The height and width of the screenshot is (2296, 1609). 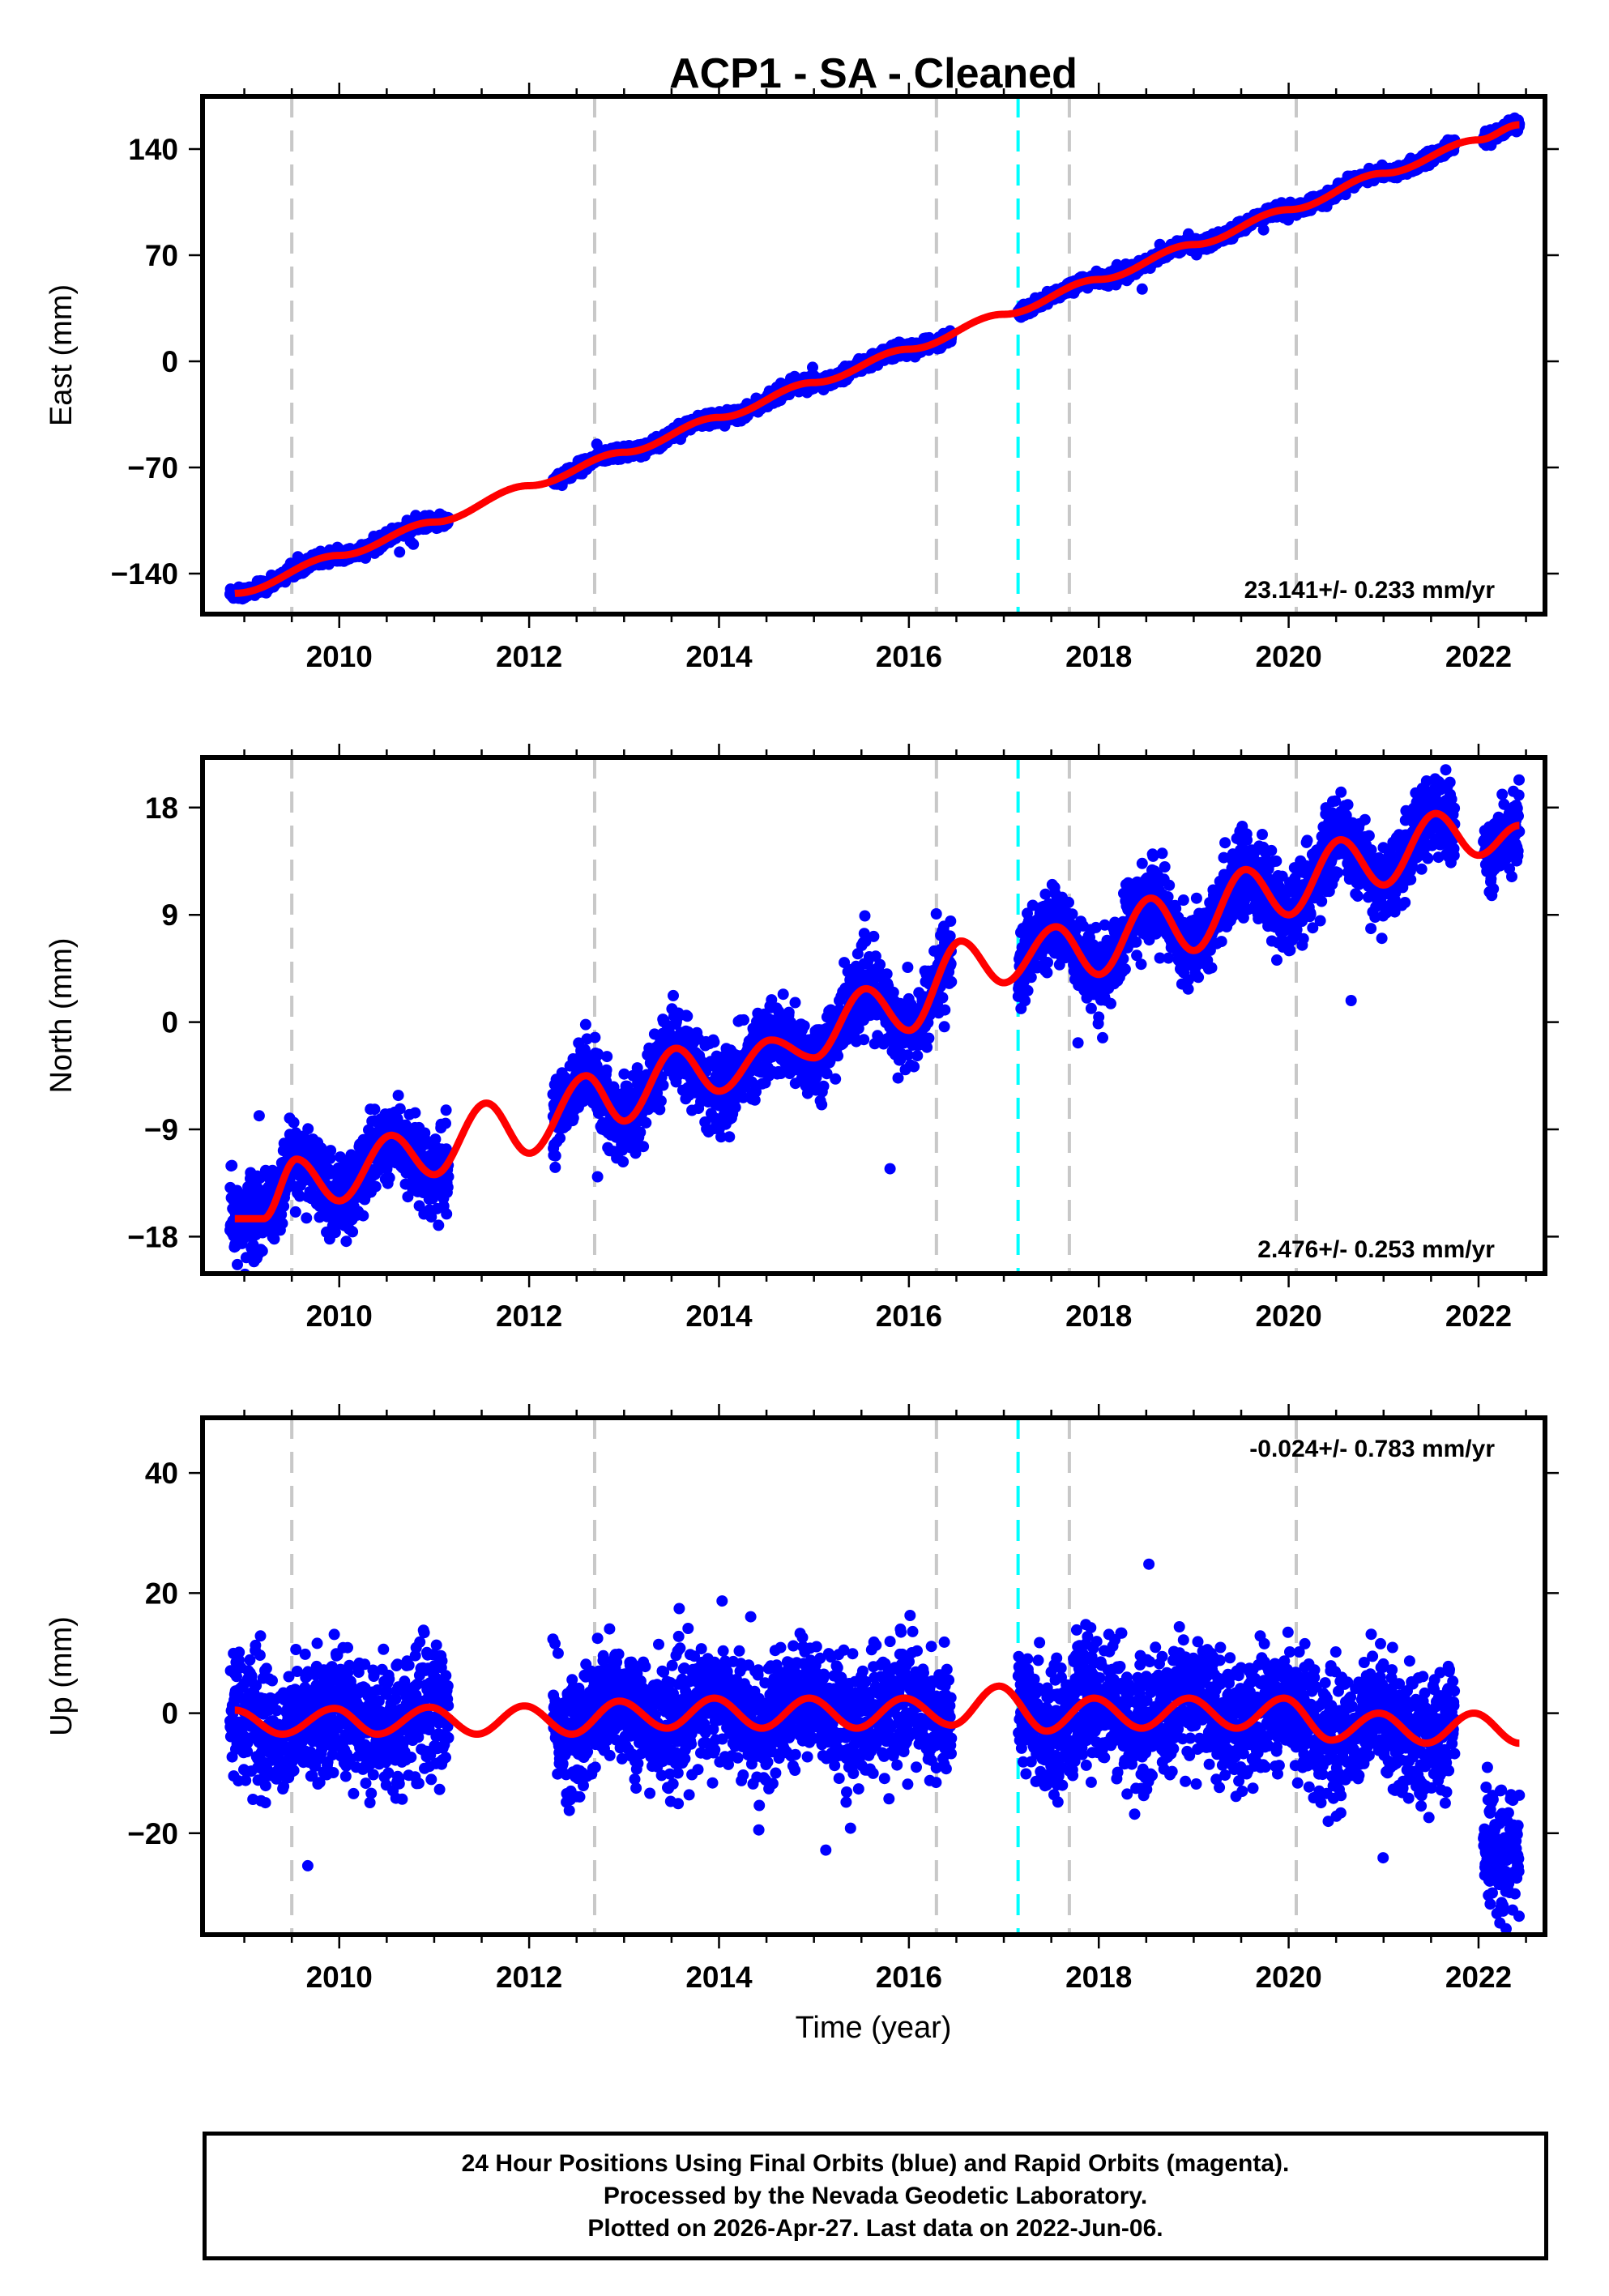 What do you see at coordinates (909, 656) in the screenshot?
I see `x-tick-label: 2016` at bounding box center [909, 656].